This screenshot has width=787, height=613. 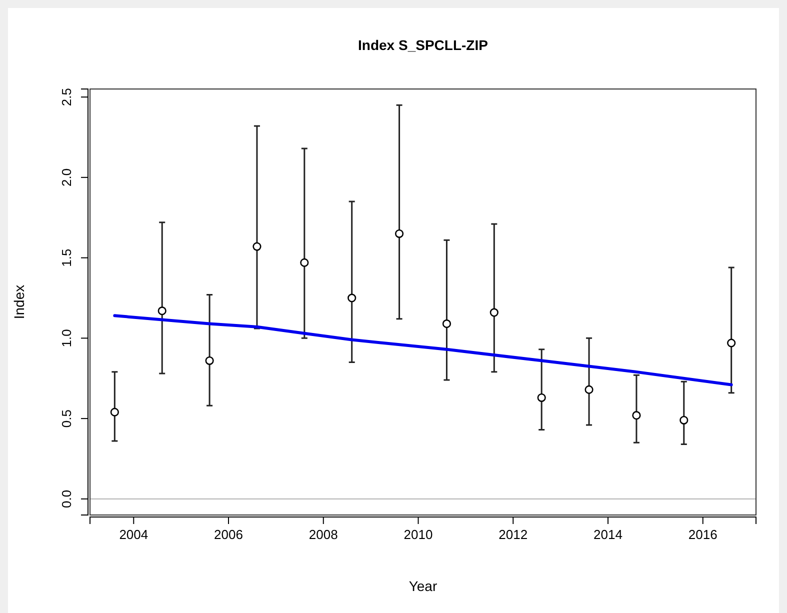 What do you see at coordinates (423, 45) in the screenshot?
I see `chart-title: Index S_SPCLL-ZIP` at bounding box center [423, 45].